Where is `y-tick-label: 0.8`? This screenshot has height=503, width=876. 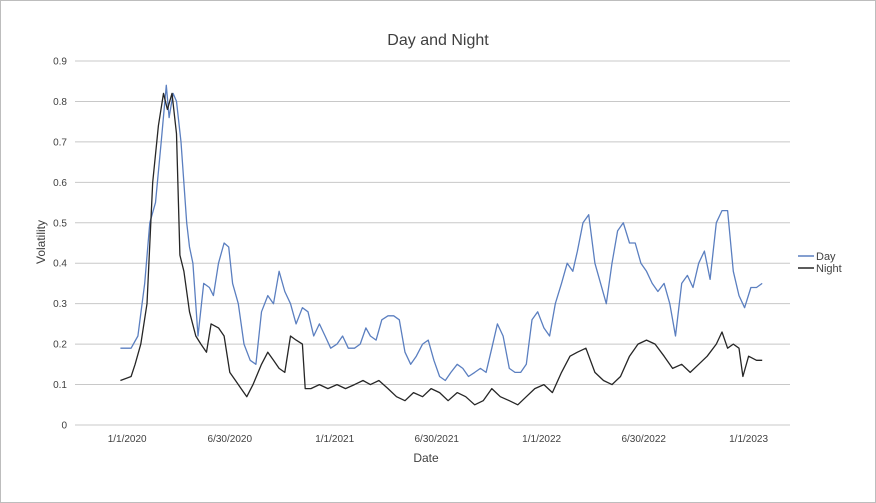 y-tick-label: 0.8 is located at coordinates (60, 102).